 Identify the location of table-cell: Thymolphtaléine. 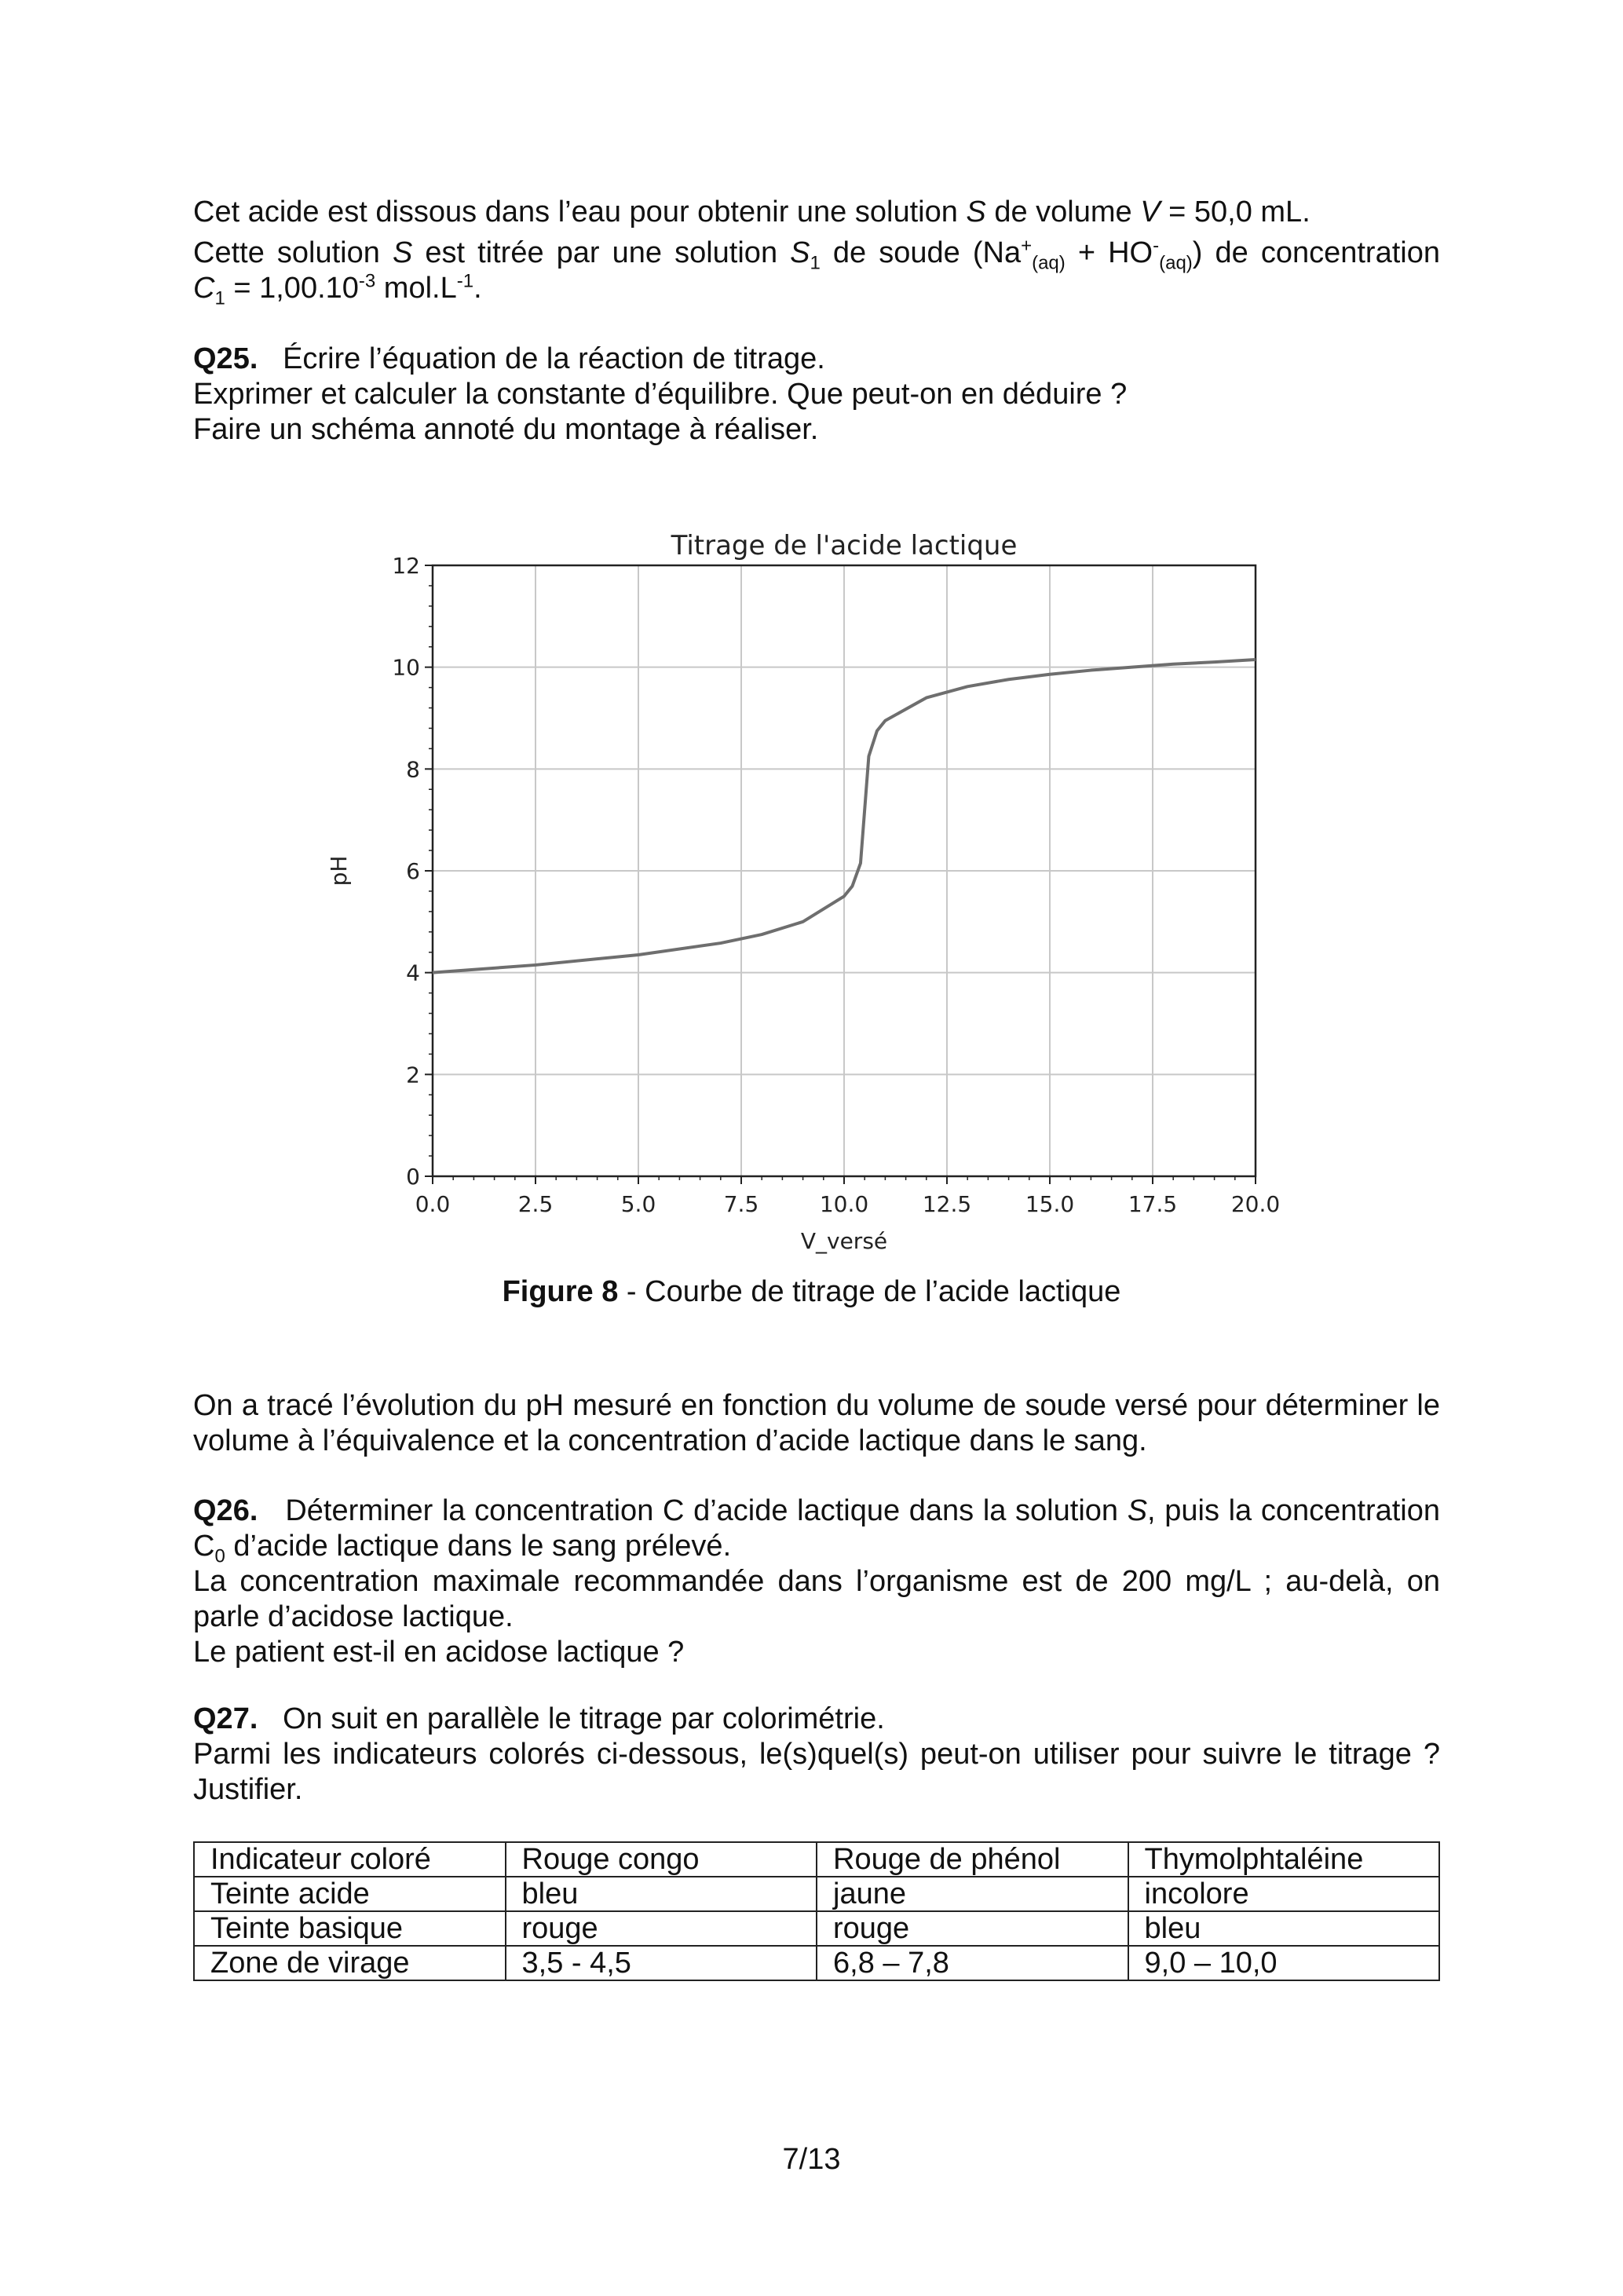
(1283, 1859).